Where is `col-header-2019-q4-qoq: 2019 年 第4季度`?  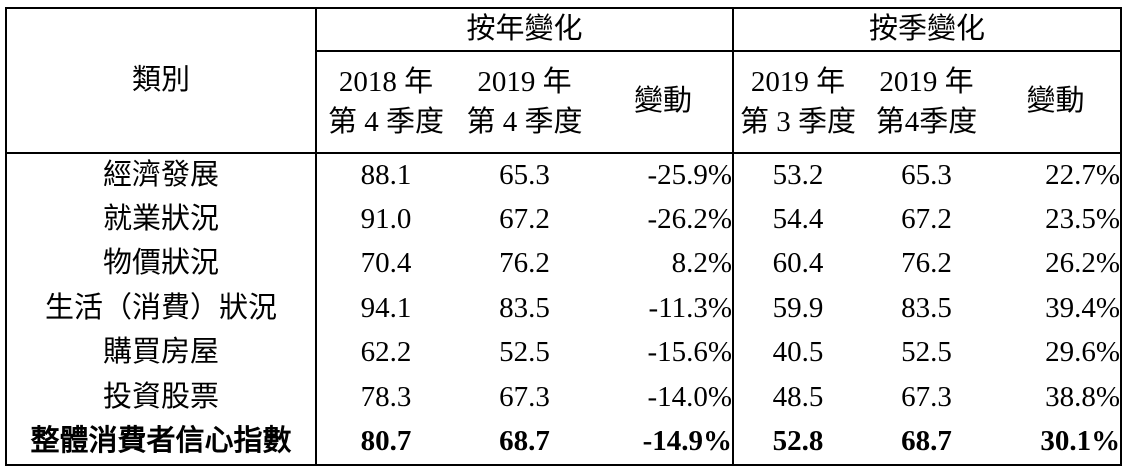
col-header-2019-q4-qoq: 2019 年 第4季度 is located at coordinates (927, 102).